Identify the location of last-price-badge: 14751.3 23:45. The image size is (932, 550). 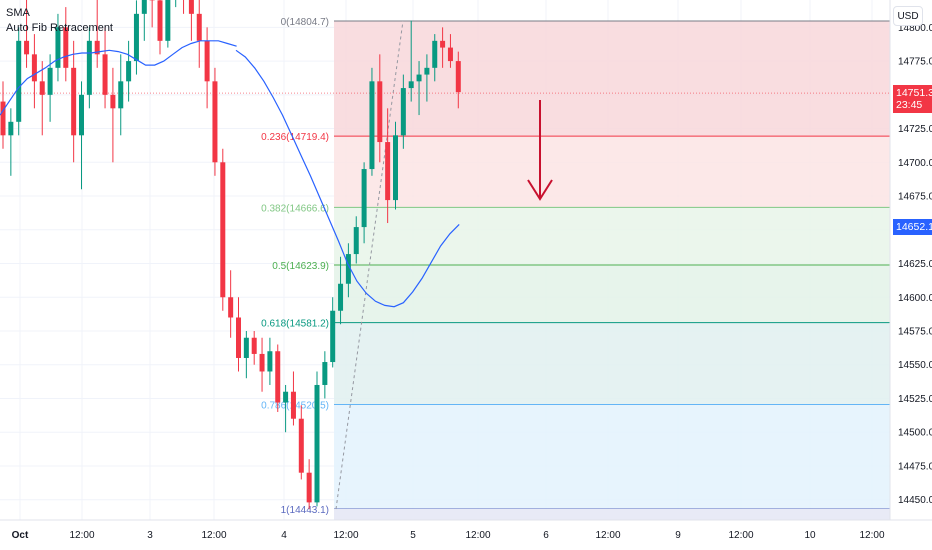
(912, 99).